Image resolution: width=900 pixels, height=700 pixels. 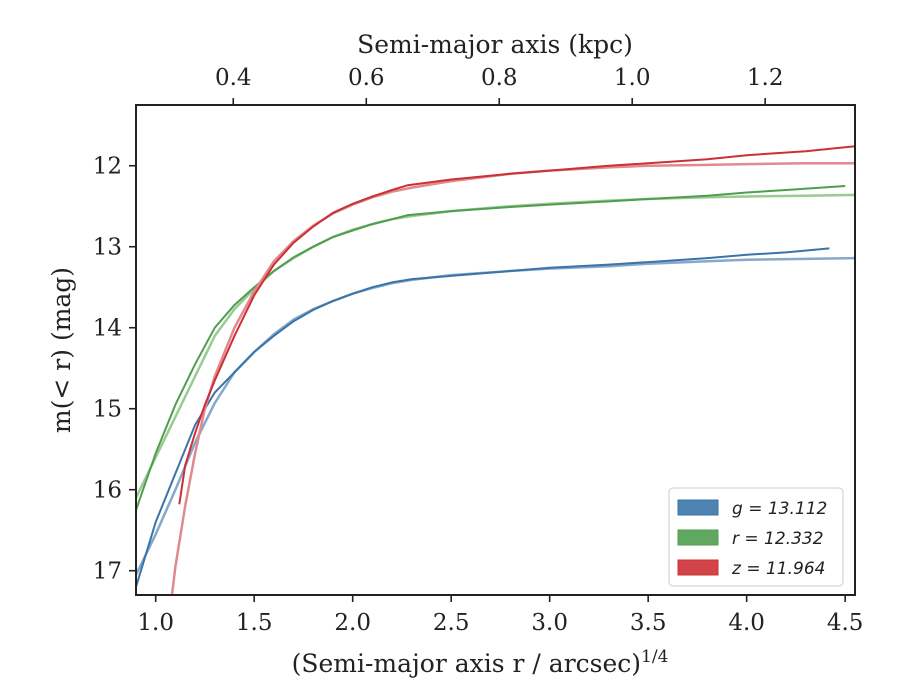 I want to click on y-axis: 12 13 14 15 16 17, so click(x=114, y=369).